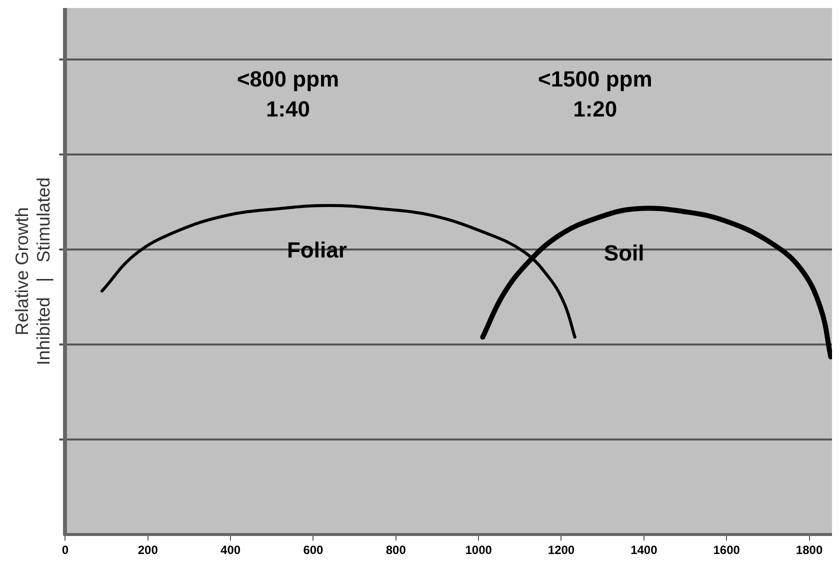  I want to click on x-tick-label: 1400, so click(644, 550).